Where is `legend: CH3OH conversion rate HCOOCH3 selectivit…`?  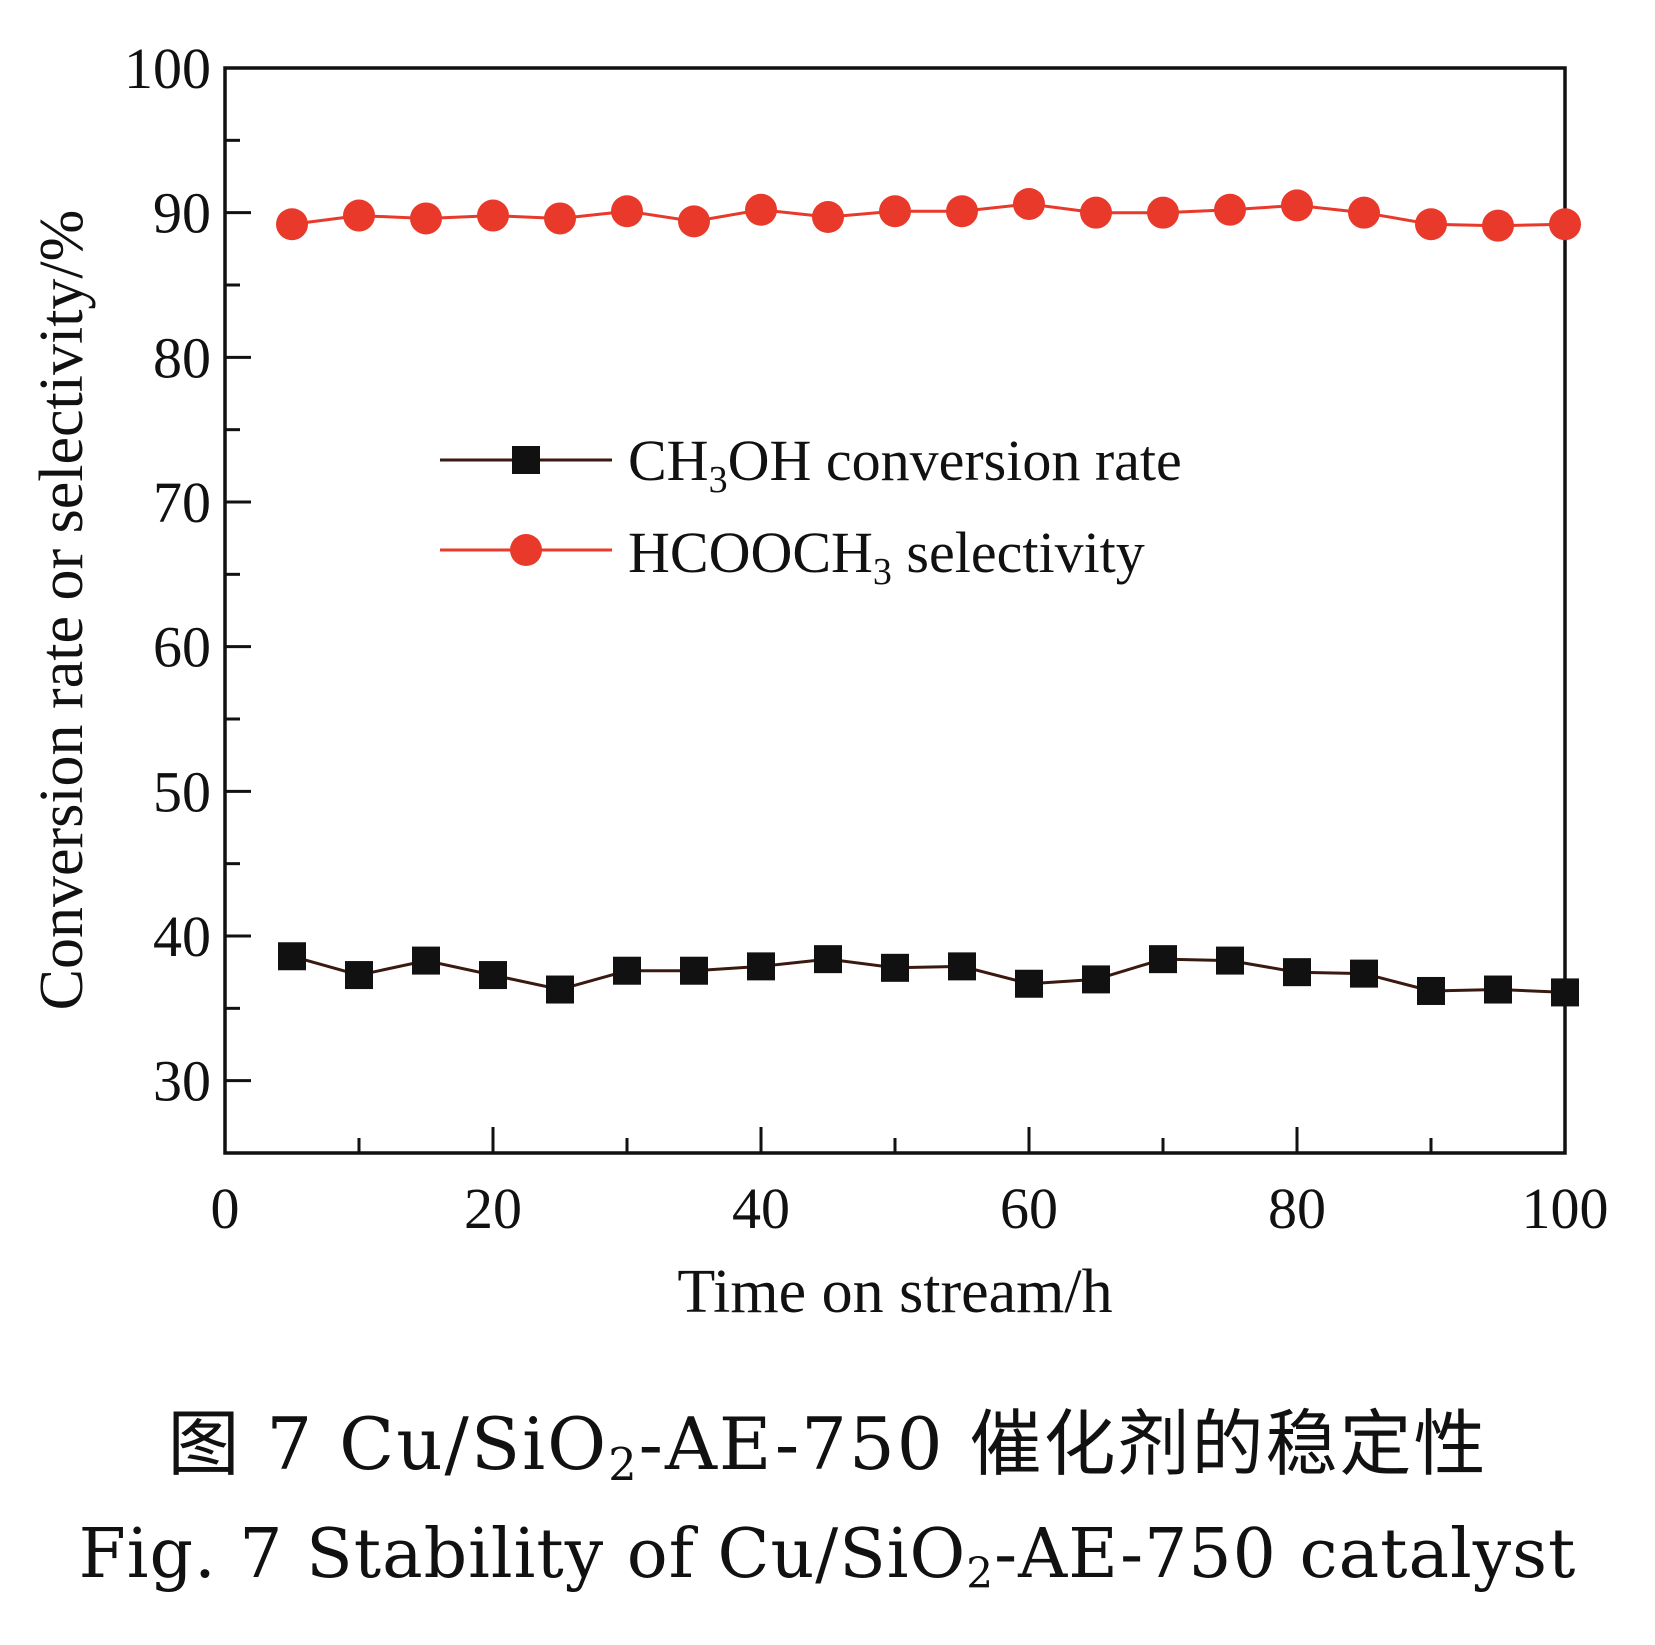
legend: CH3OH conversion rate HCOOCH3 selectivit… is located at coordinates (811, 510).